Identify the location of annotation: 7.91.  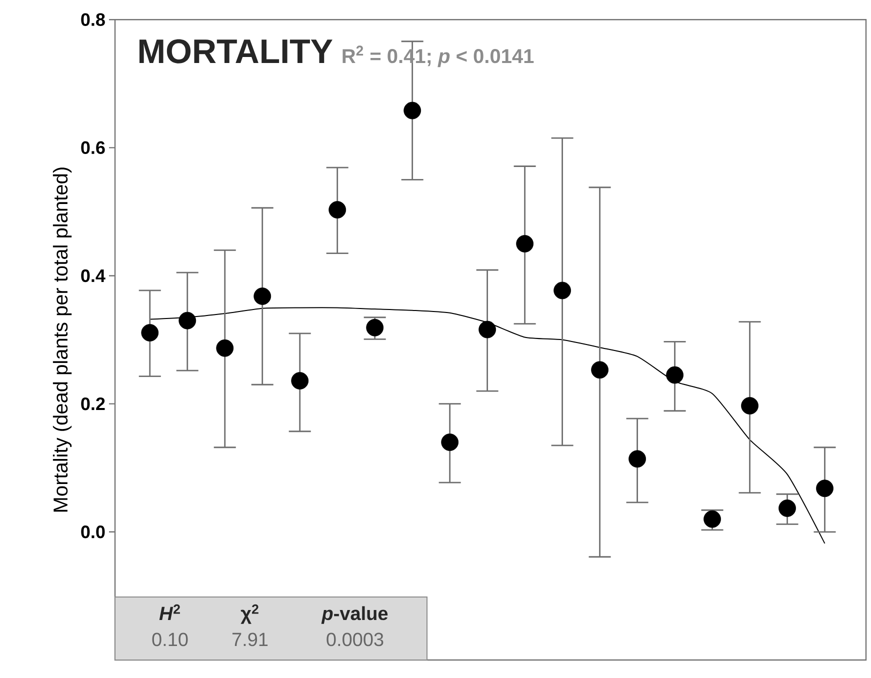
(250, 639).